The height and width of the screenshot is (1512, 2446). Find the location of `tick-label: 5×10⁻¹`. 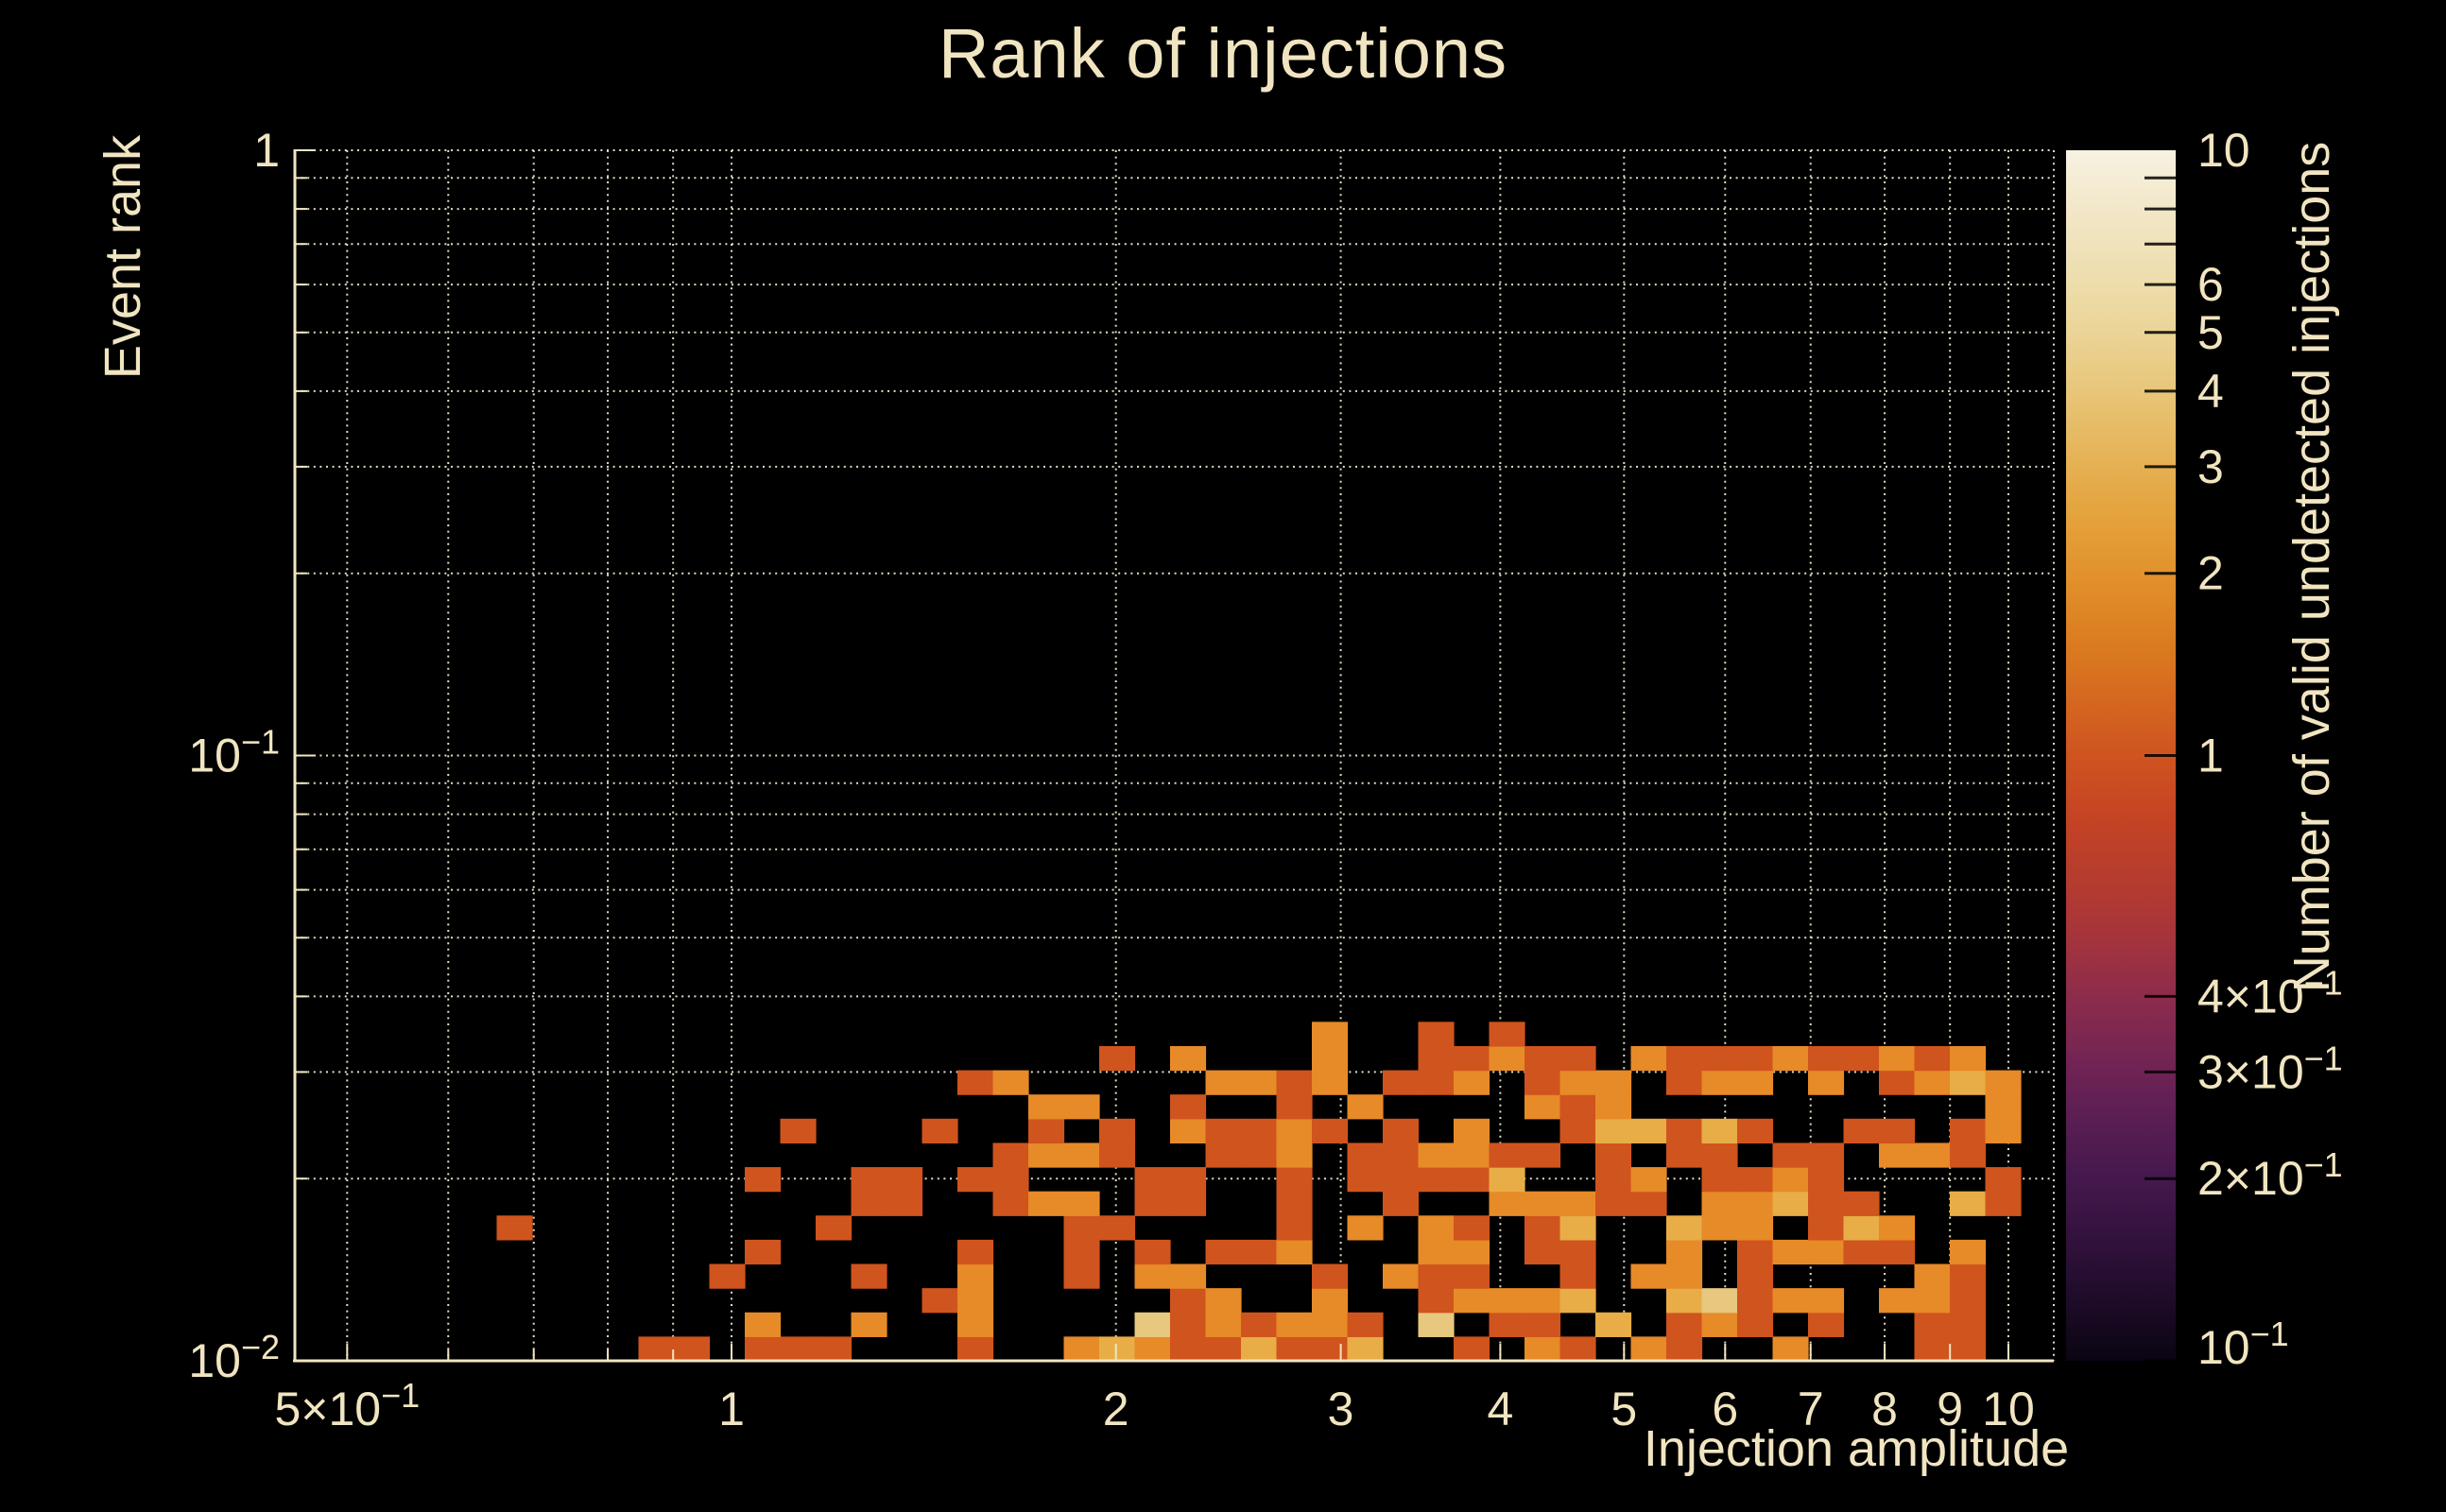

tick-label: 5×10⁻¹ is located at coordinates (347, 1405).